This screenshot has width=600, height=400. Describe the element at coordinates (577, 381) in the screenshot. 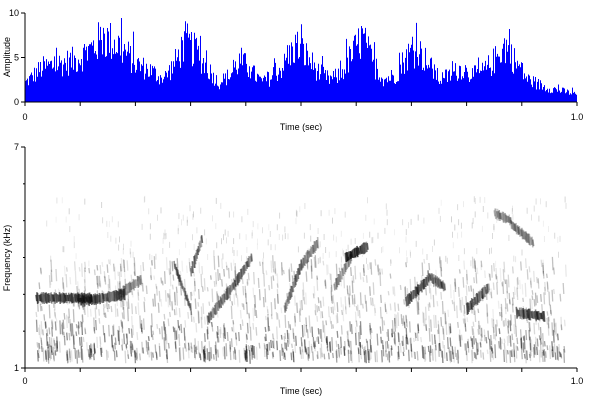

I see `spectrogram-x-tick-label-end: 1.0` at that location.